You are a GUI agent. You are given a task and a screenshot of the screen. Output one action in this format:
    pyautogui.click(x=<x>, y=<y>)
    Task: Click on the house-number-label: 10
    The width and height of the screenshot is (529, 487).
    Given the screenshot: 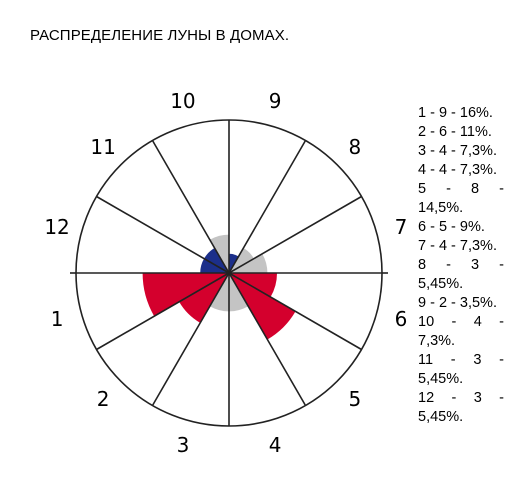 What is the action you would take?
    pyautogui.click(x=182, y=101)
    